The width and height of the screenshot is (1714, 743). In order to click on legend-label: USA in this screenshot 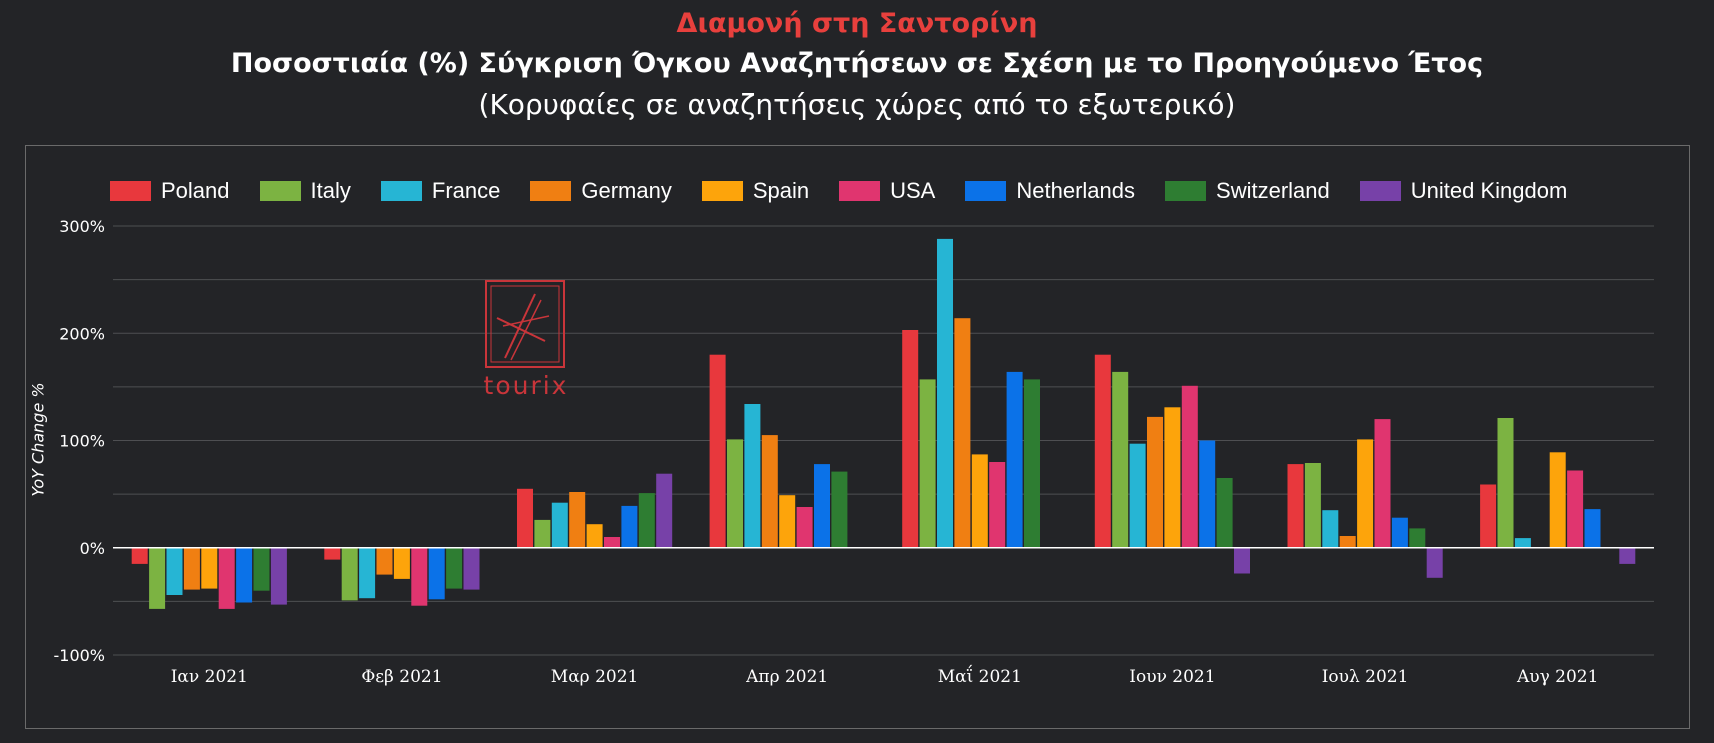, I will do `click(913, 190)`.